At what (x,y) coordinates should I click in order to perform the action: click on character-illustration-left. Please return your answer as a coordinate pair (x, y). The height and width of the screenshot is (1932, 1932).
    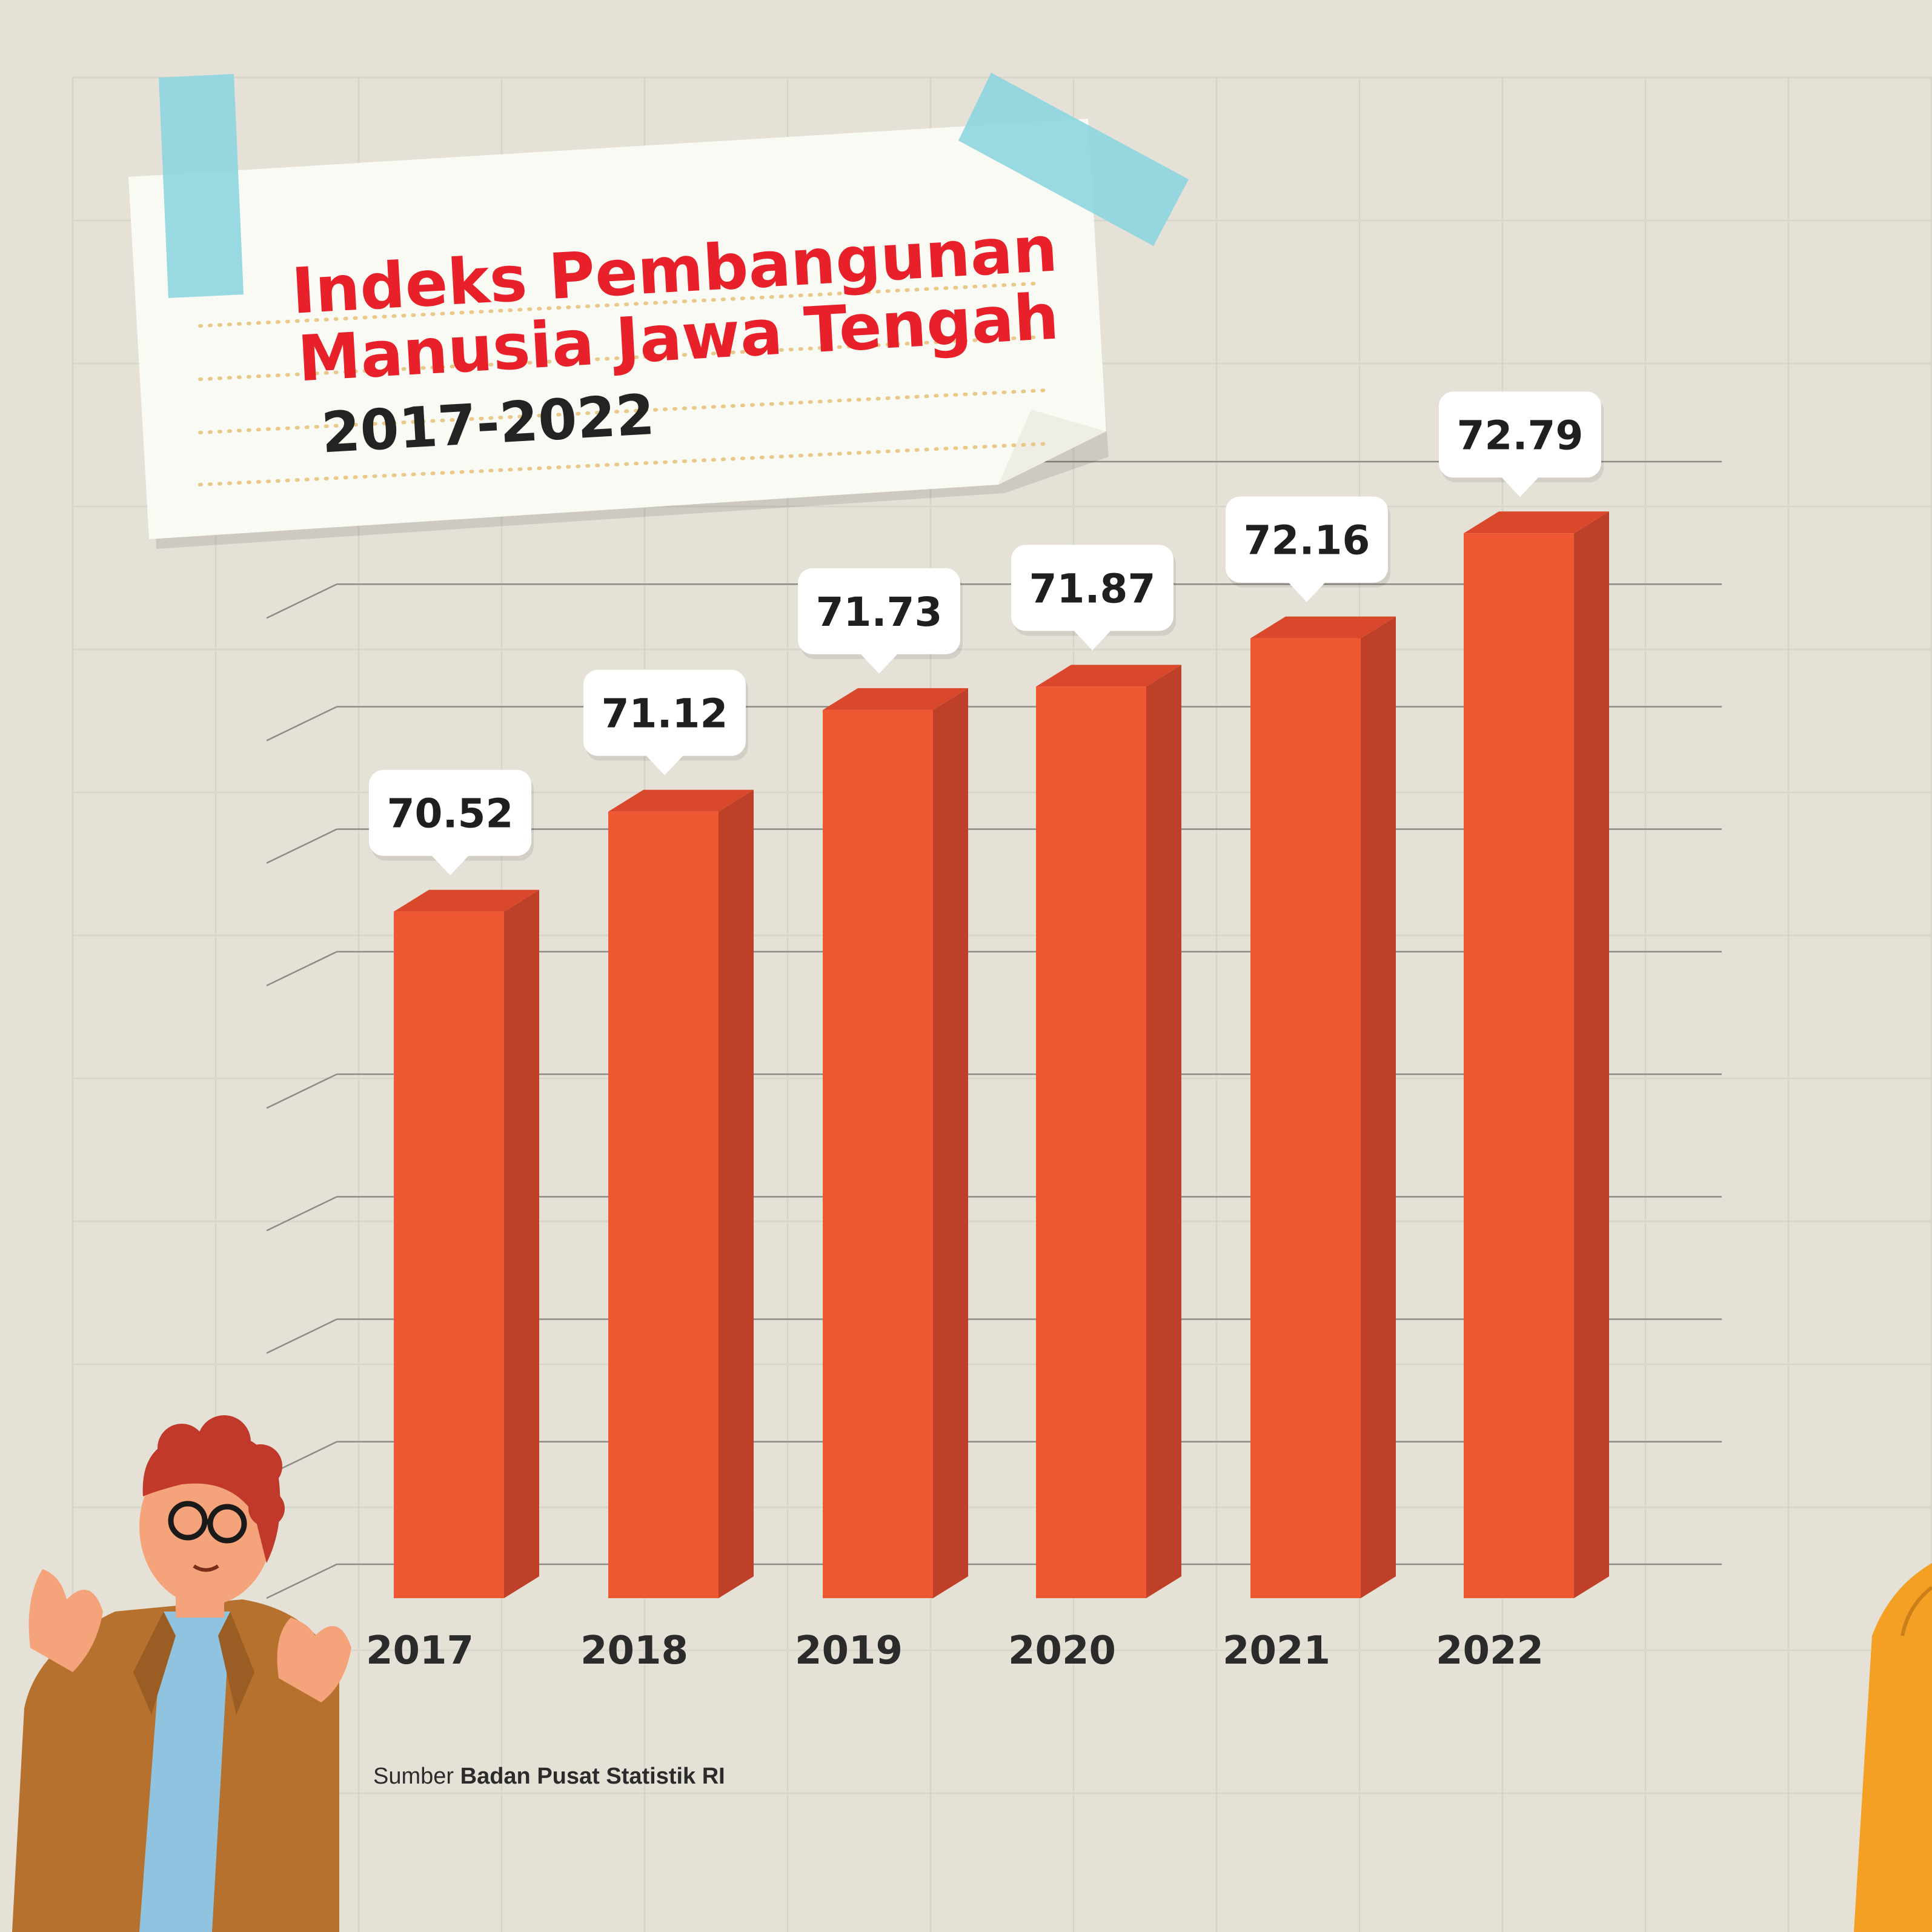
    Looking at the image, I should click on (181, 1674).